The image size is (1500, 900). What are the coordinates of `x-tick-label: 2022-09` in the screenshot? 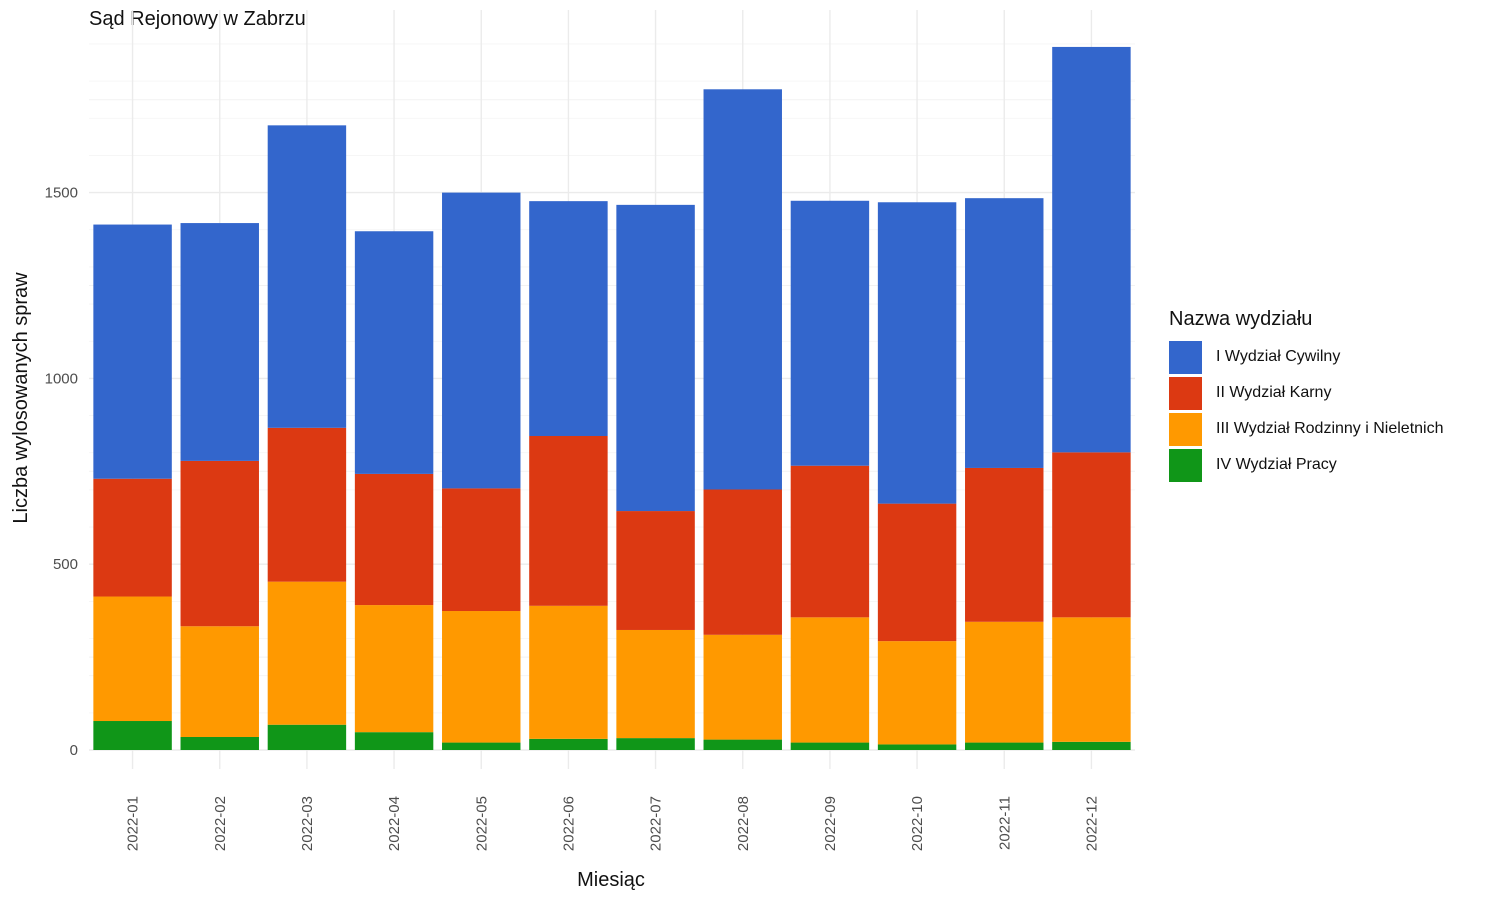 It's located at (830, 823).